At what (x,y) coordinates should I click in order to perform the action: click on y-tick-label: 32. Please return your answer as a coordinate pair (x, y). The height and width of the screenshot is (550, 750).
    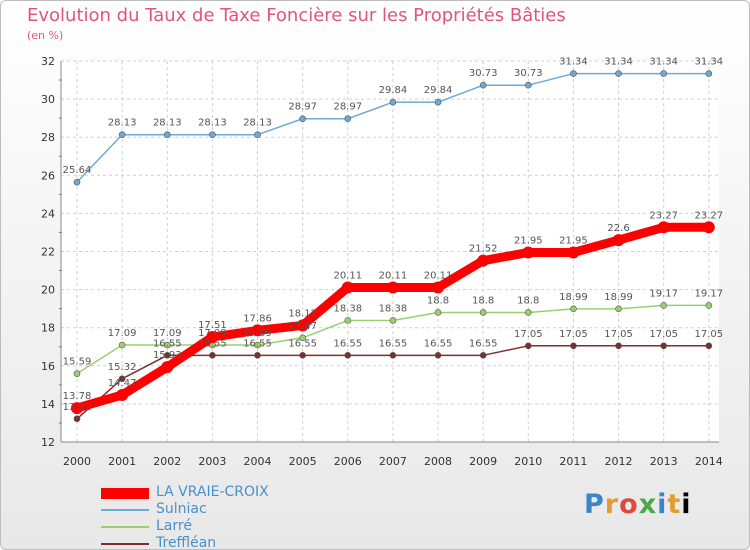
    Looking at the image, I should click on (48, 61).